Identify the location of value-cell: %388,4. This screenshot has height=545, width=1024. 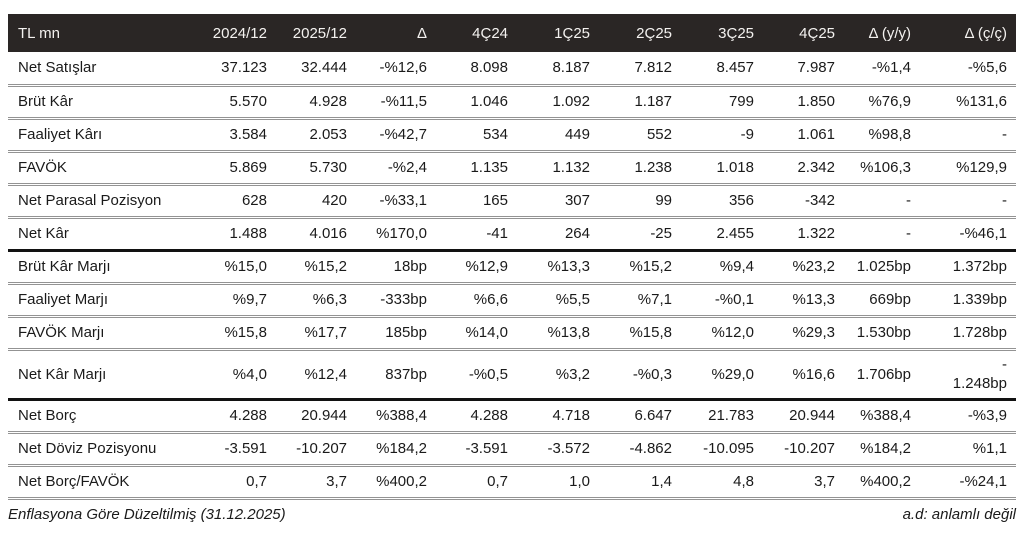
(882, 416).